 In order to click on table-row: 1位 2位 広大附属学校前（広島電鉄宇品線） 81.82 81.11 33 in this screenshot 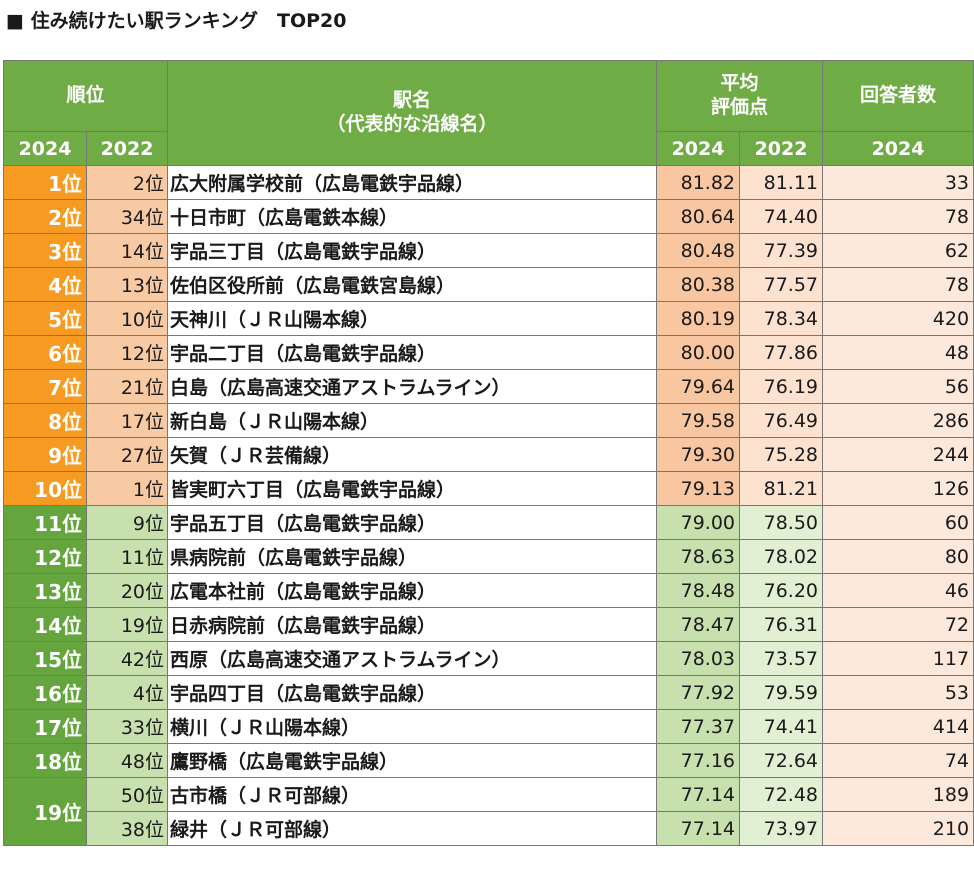, I will do `click(488, 182)`.